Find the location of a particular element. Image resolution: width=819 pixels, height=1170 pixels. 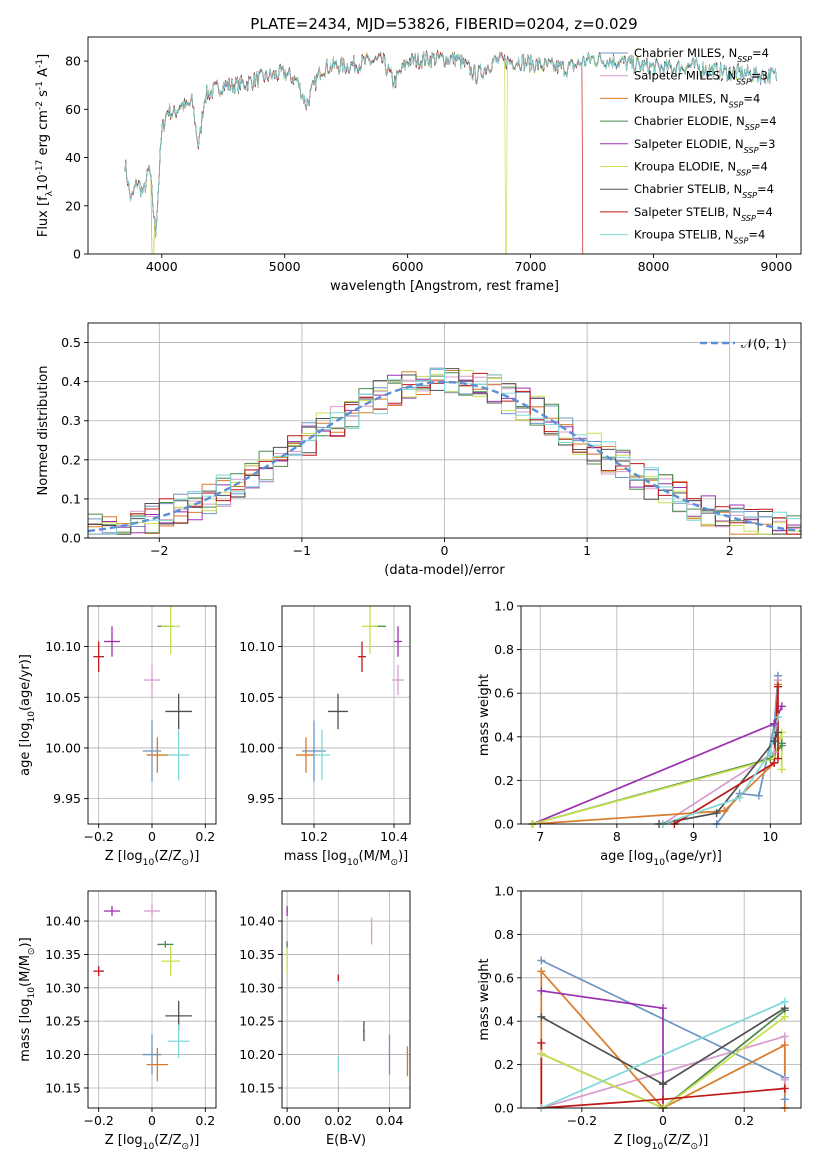

x-tick-label: 7000 is located at coordinates (531, 266).